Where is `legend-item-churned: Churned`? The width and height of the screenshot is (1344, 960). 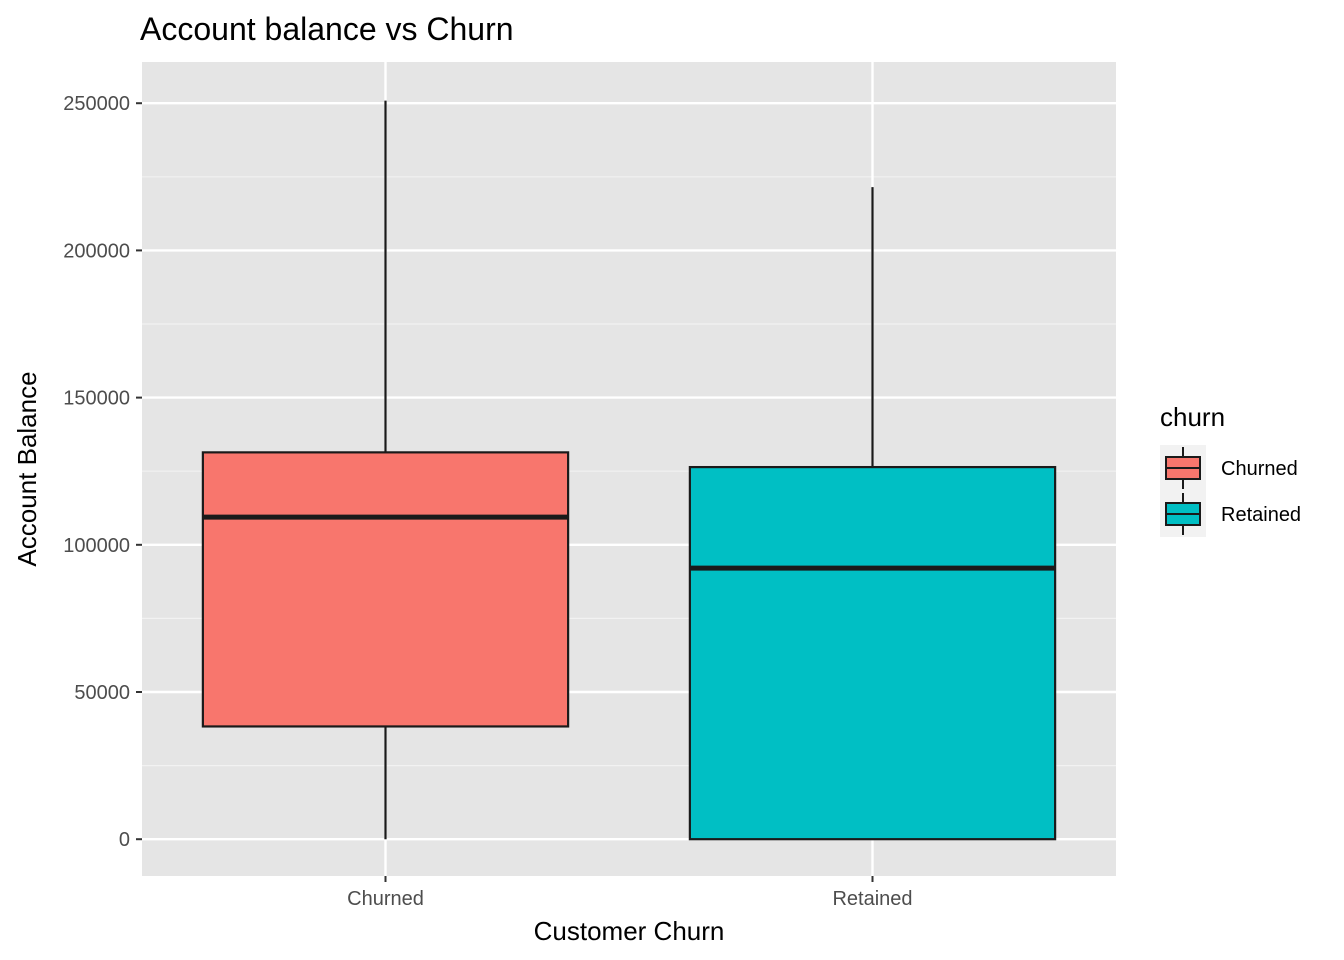
legend-item-churned: Churned is located at coordinates (1229, 468).